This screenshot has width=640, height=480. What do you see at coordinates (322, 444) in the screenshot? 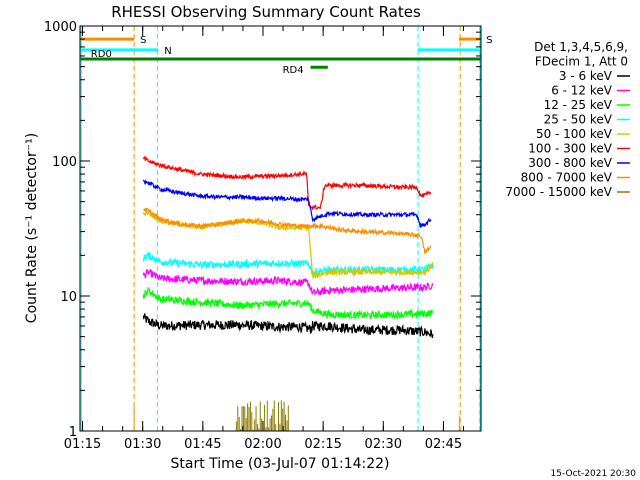
I see `x-tick-label: 02:15` at bounding box center [322, 444].